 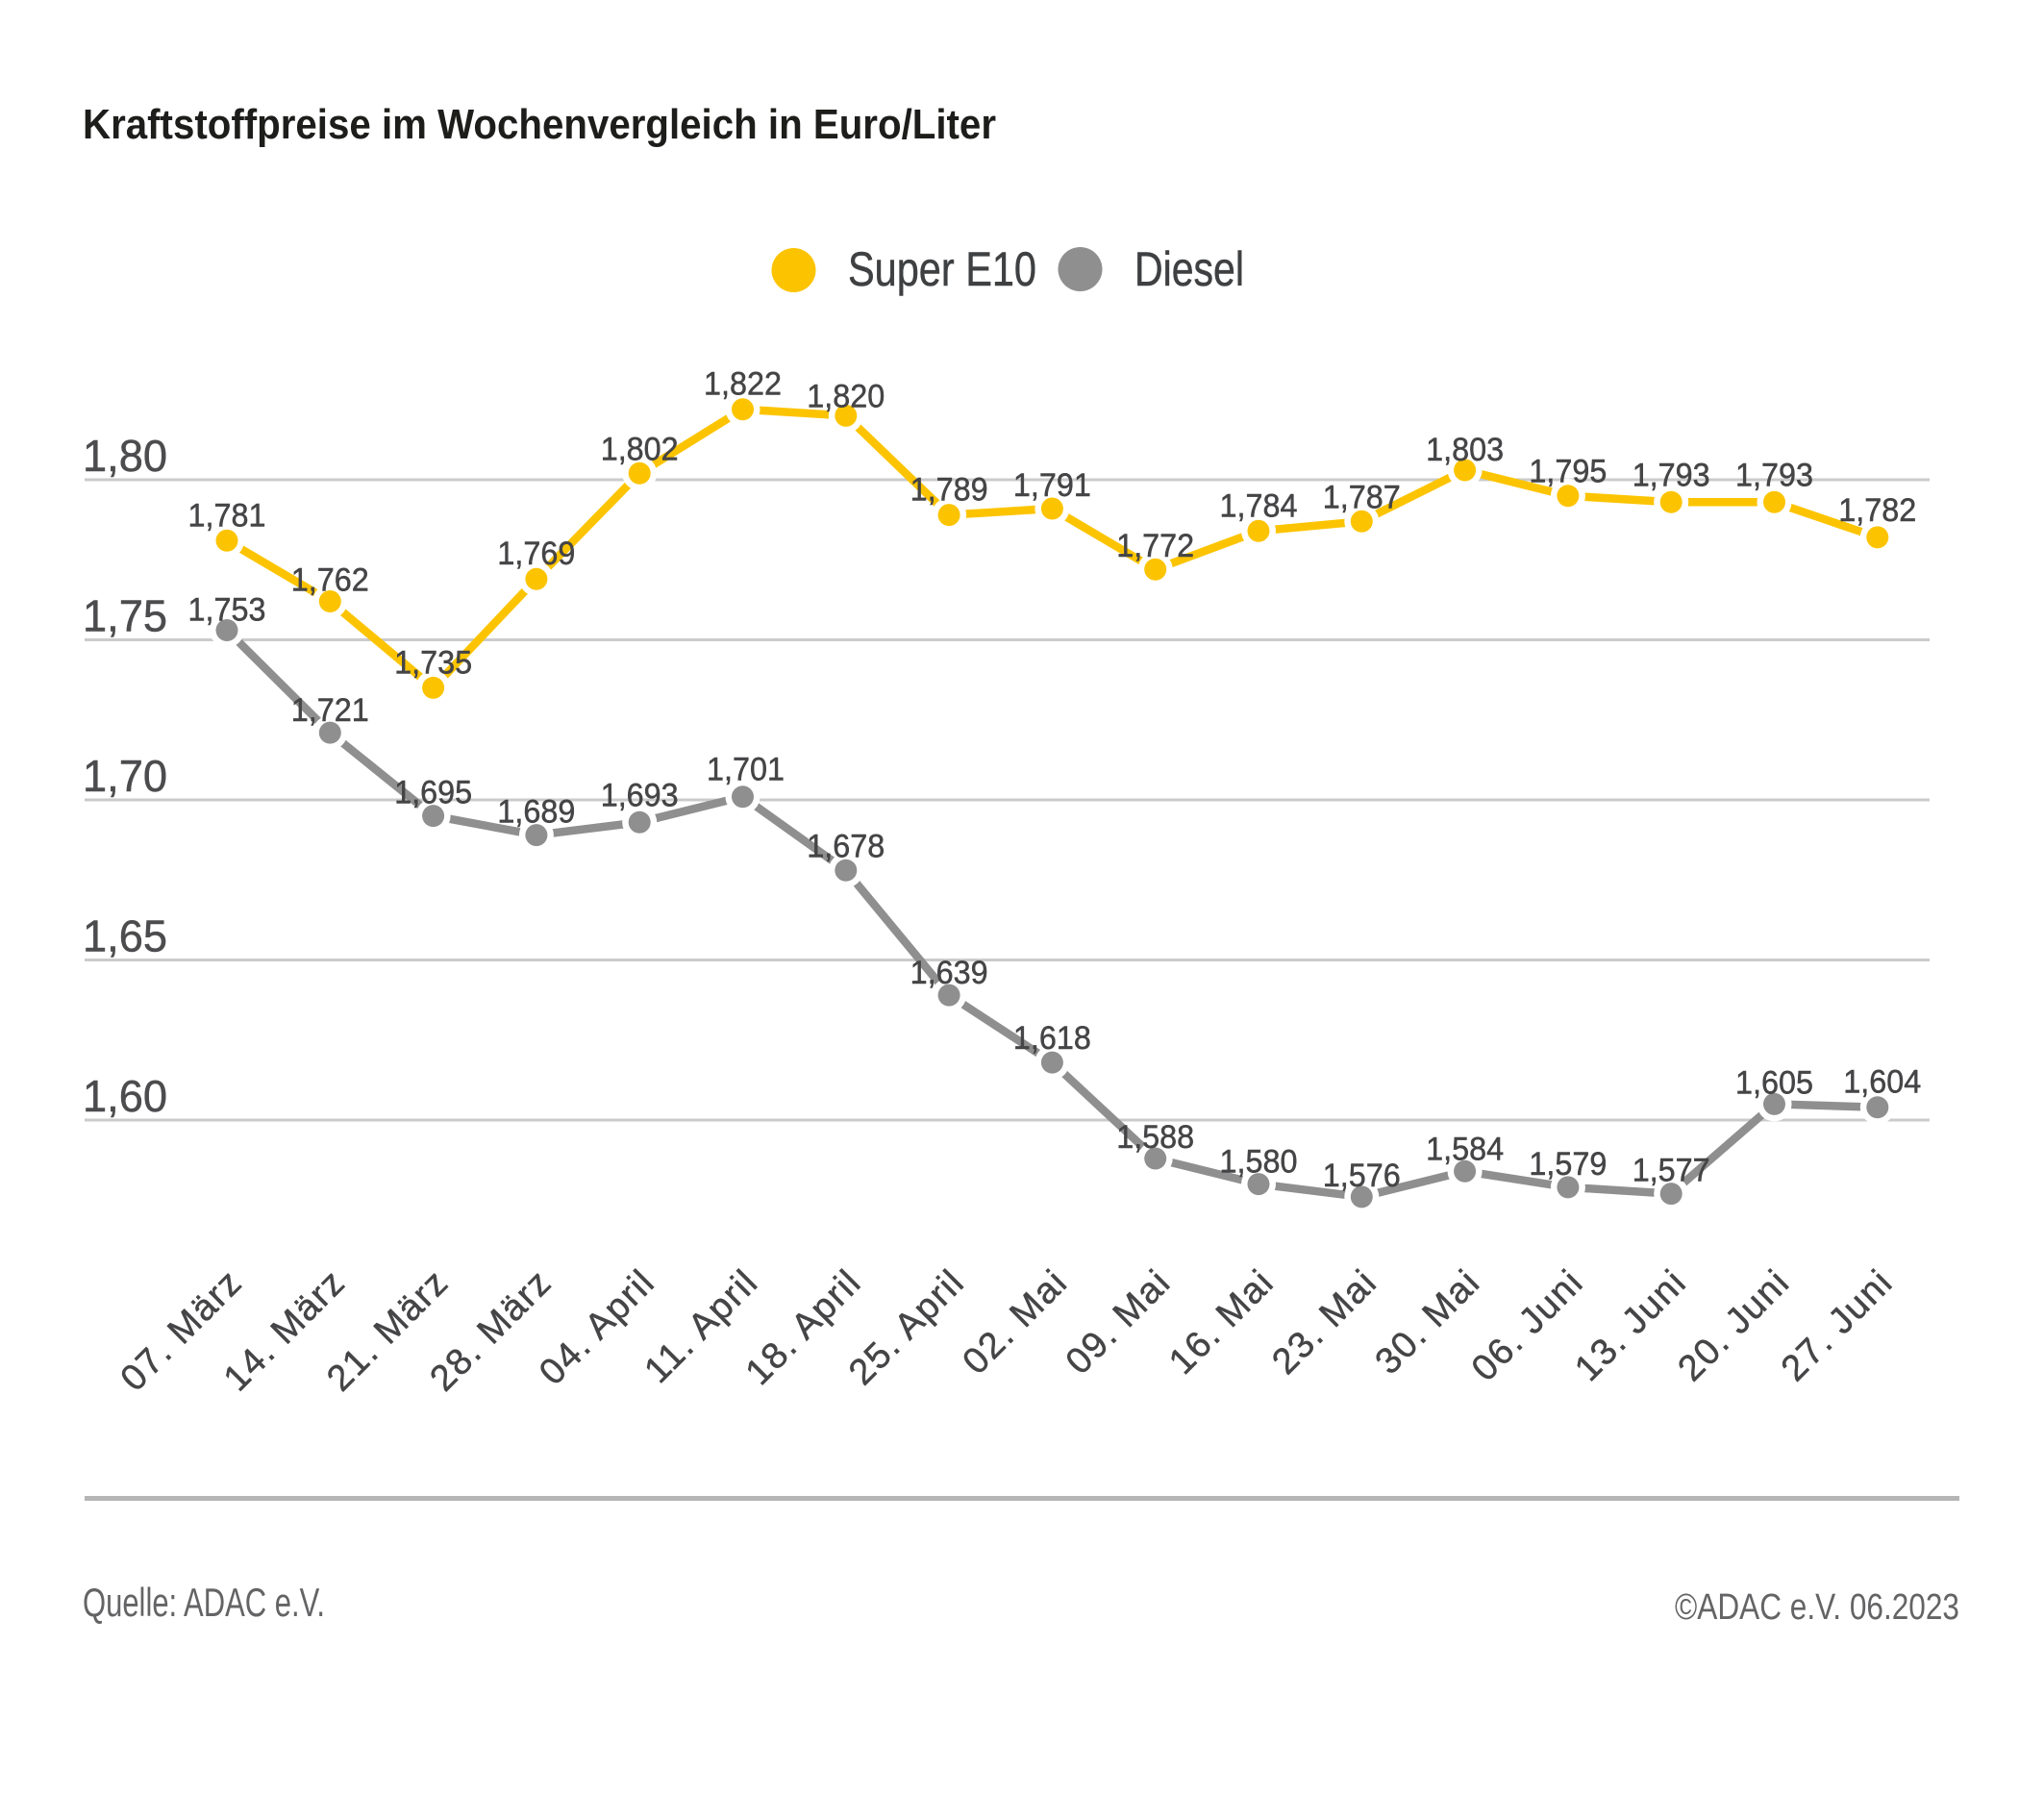 What do you see at coordinates (640, 795) in the screenshot?
I see `svg-text: 1,693` at bounding box center [640, 795].